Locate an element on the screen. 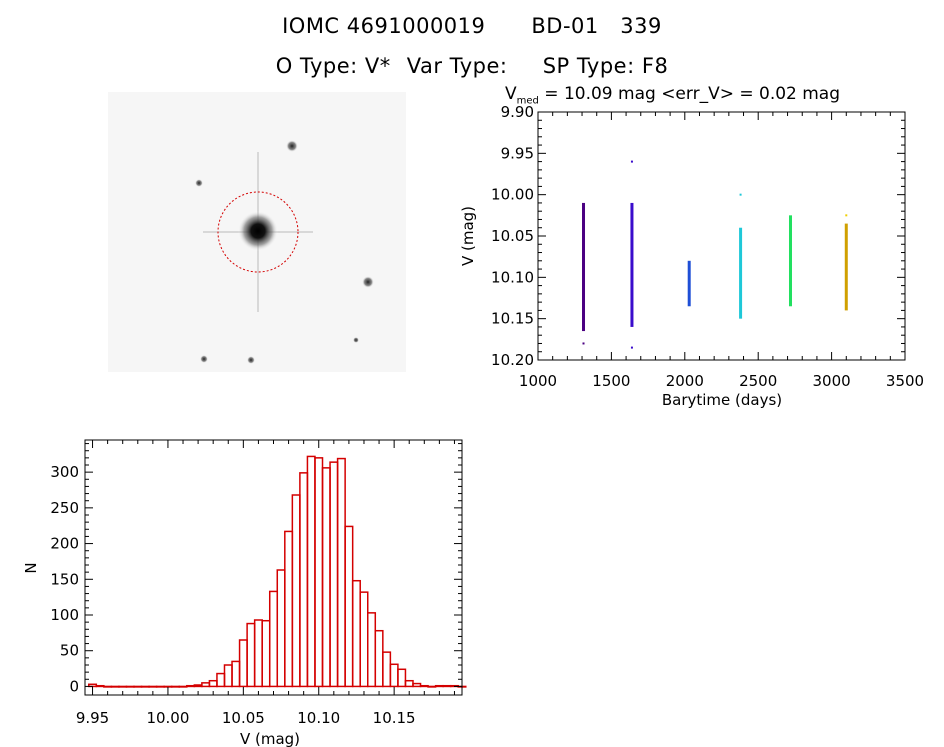 The image size is (944, 747). x-tick-label: 10.10 is located at coordinates (318, 718).